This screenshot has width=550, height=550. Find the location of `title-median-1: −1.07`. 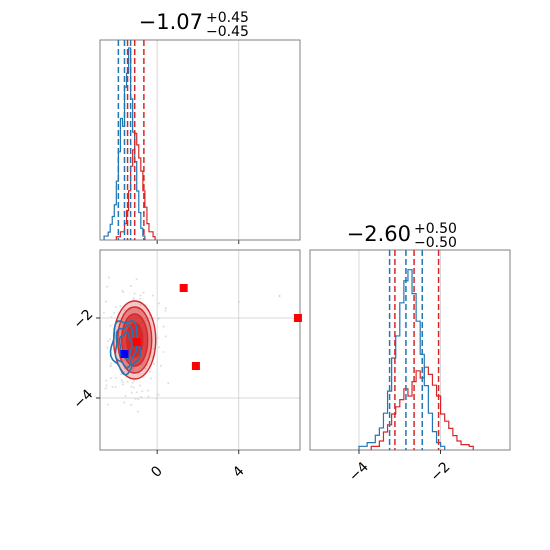

title-median-1: −1.07 is located at coordinates (171, 22).